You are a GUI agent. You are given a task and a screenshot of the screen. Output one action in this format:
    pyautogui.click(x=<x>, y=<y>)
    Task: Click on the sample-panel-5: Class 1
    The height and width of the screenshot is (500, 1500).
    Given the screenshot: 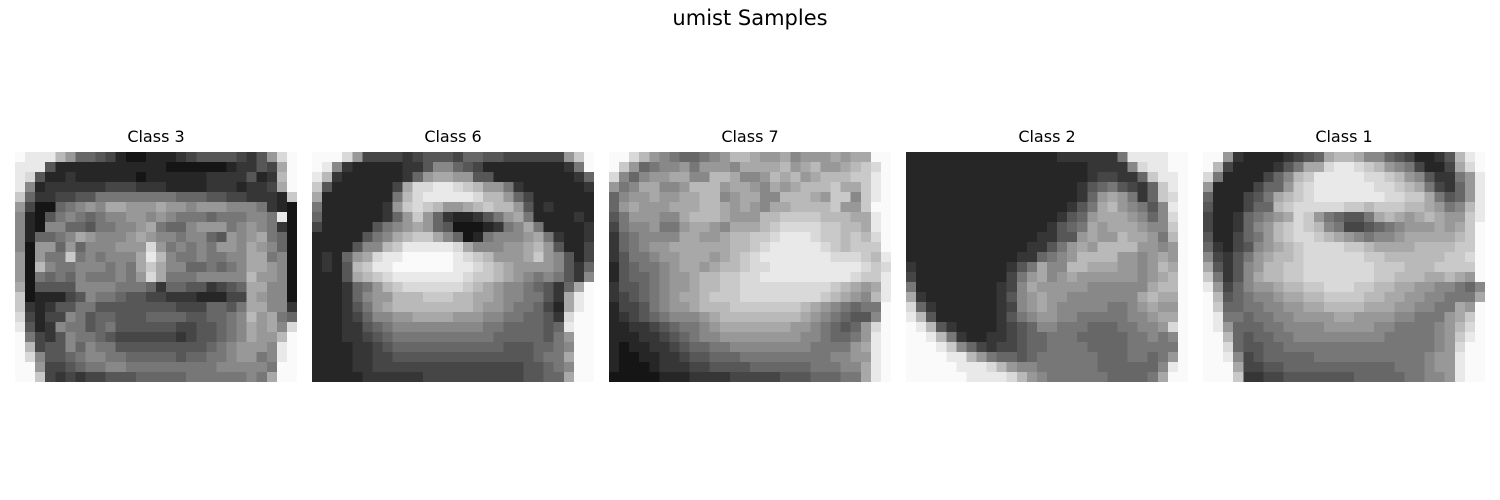 What is the action you would take?
    pyautogui.click(x=1344, y=254)
    